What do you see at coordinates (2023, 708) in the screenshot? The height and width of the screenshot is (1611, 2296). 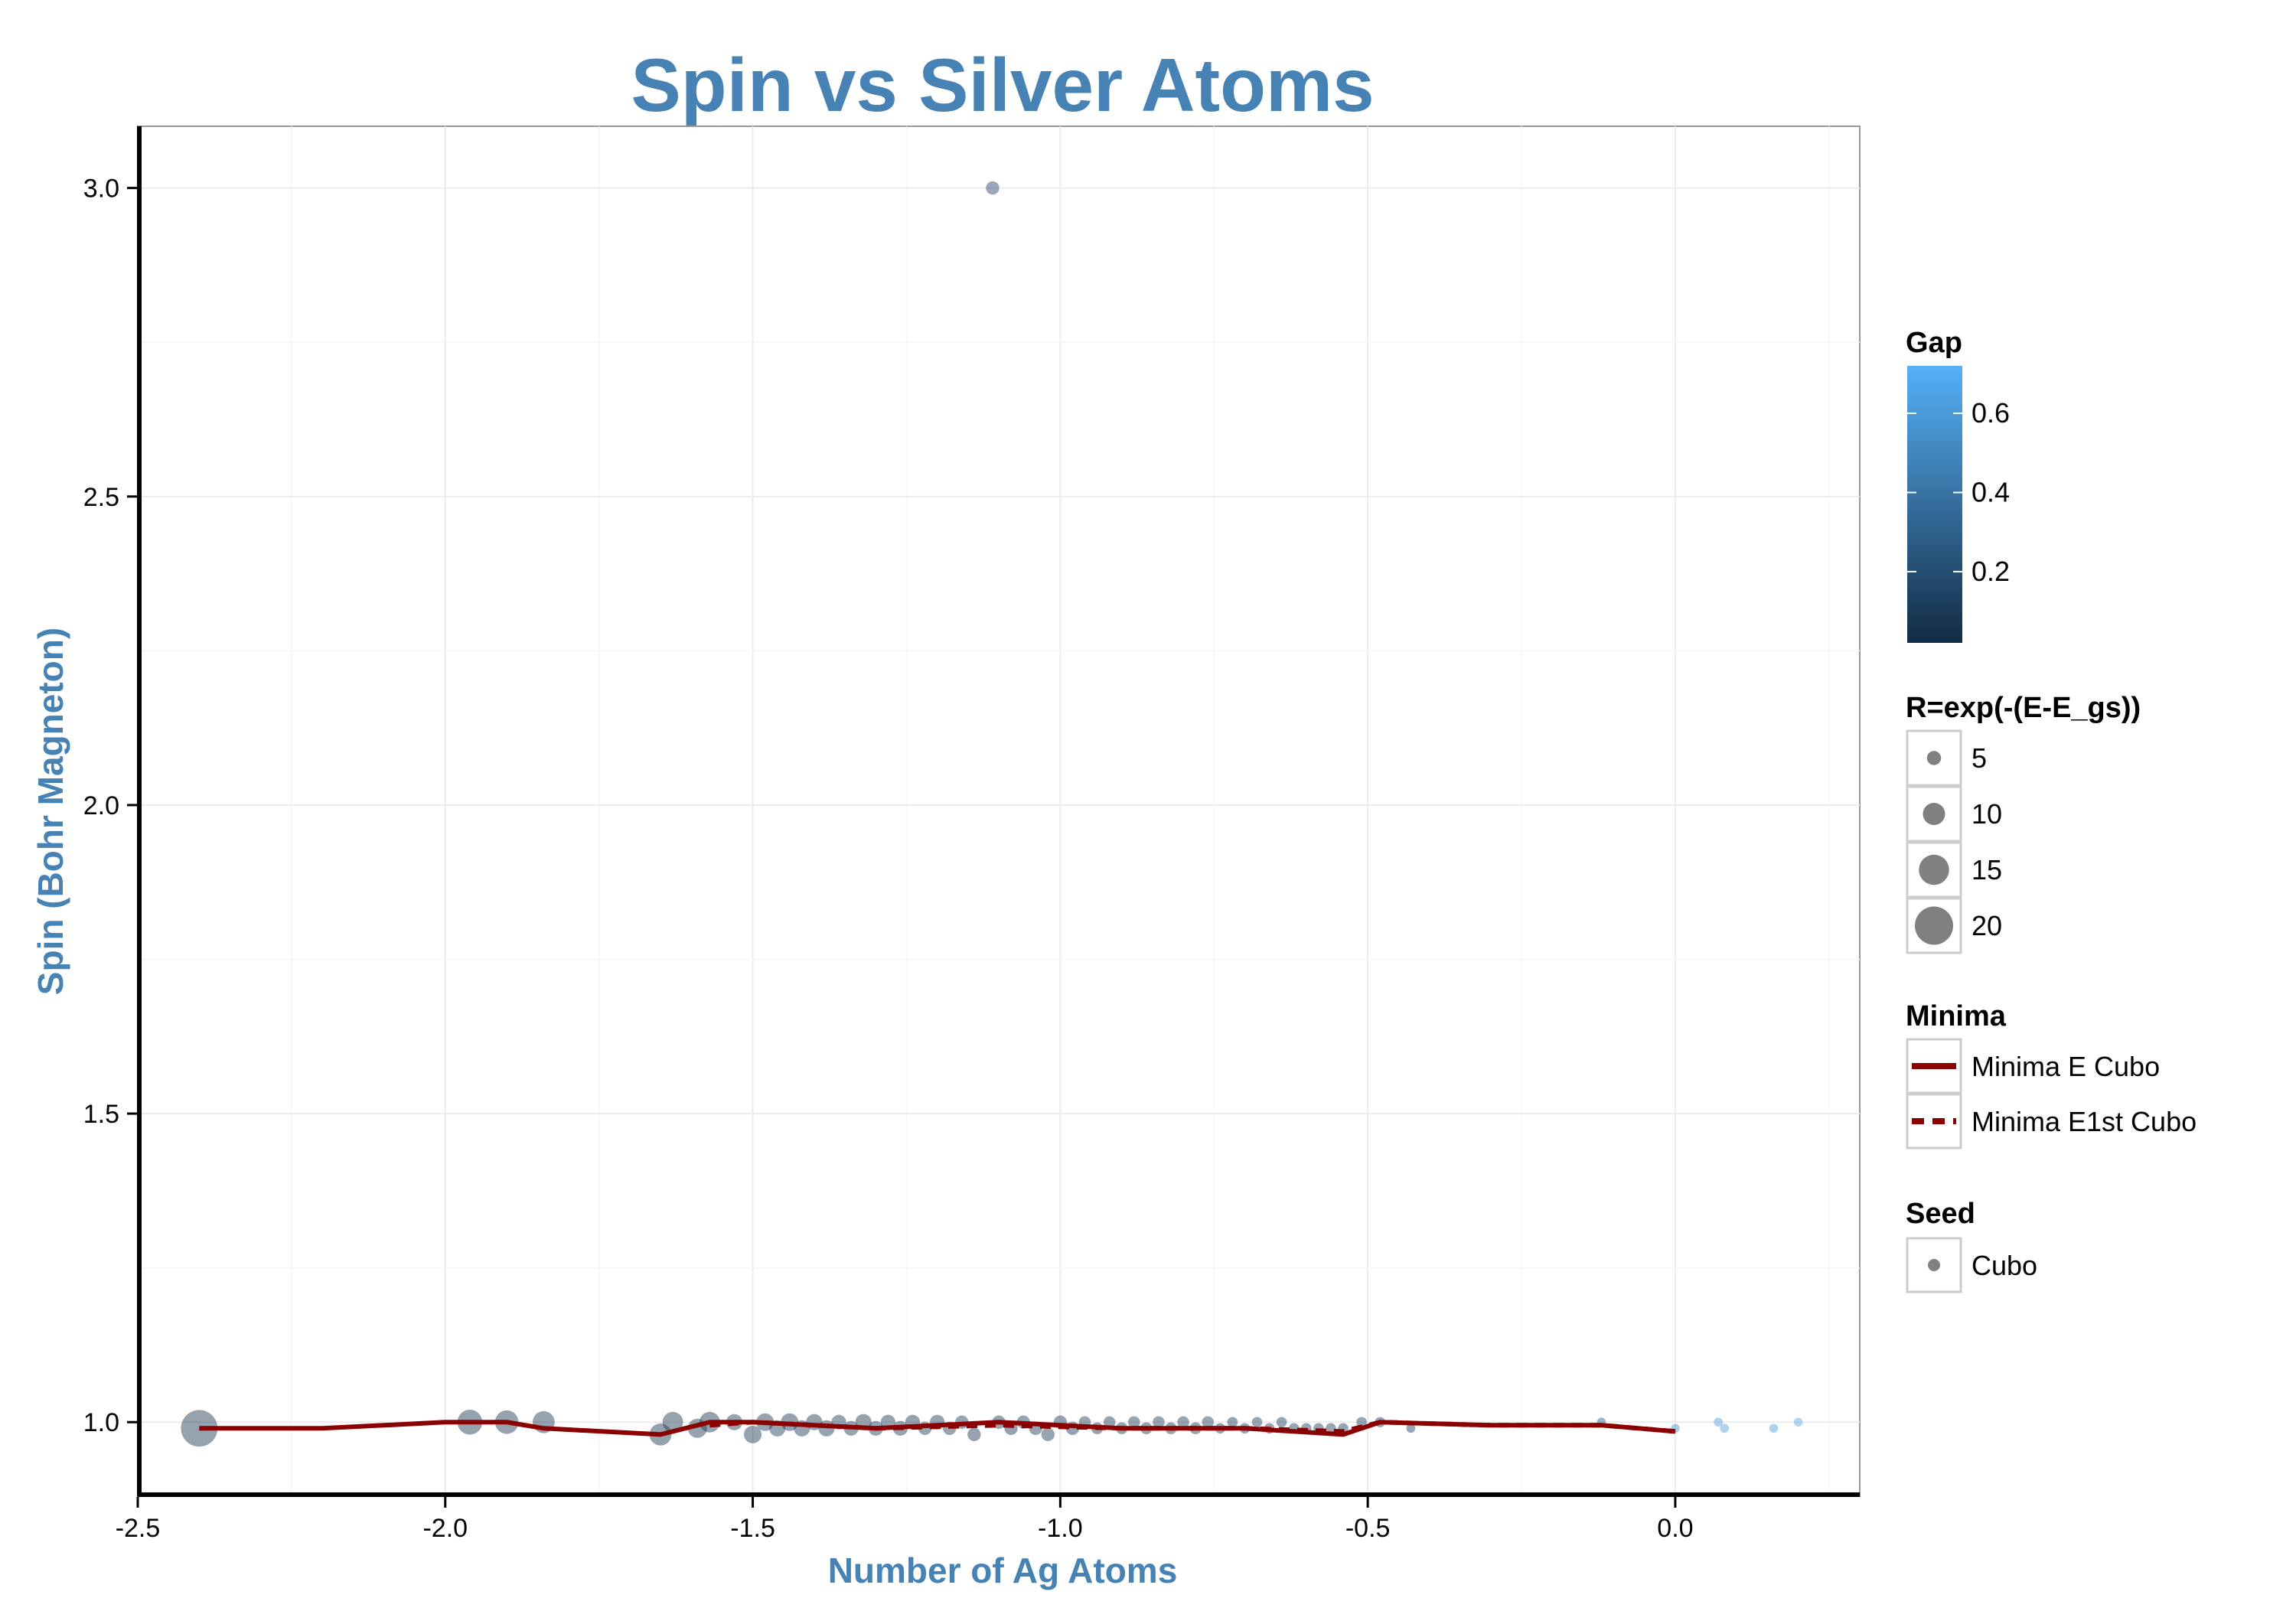 I see `legend-size-title: R=exp(-(E-E_gs))` at bounding box center [2023, 708].